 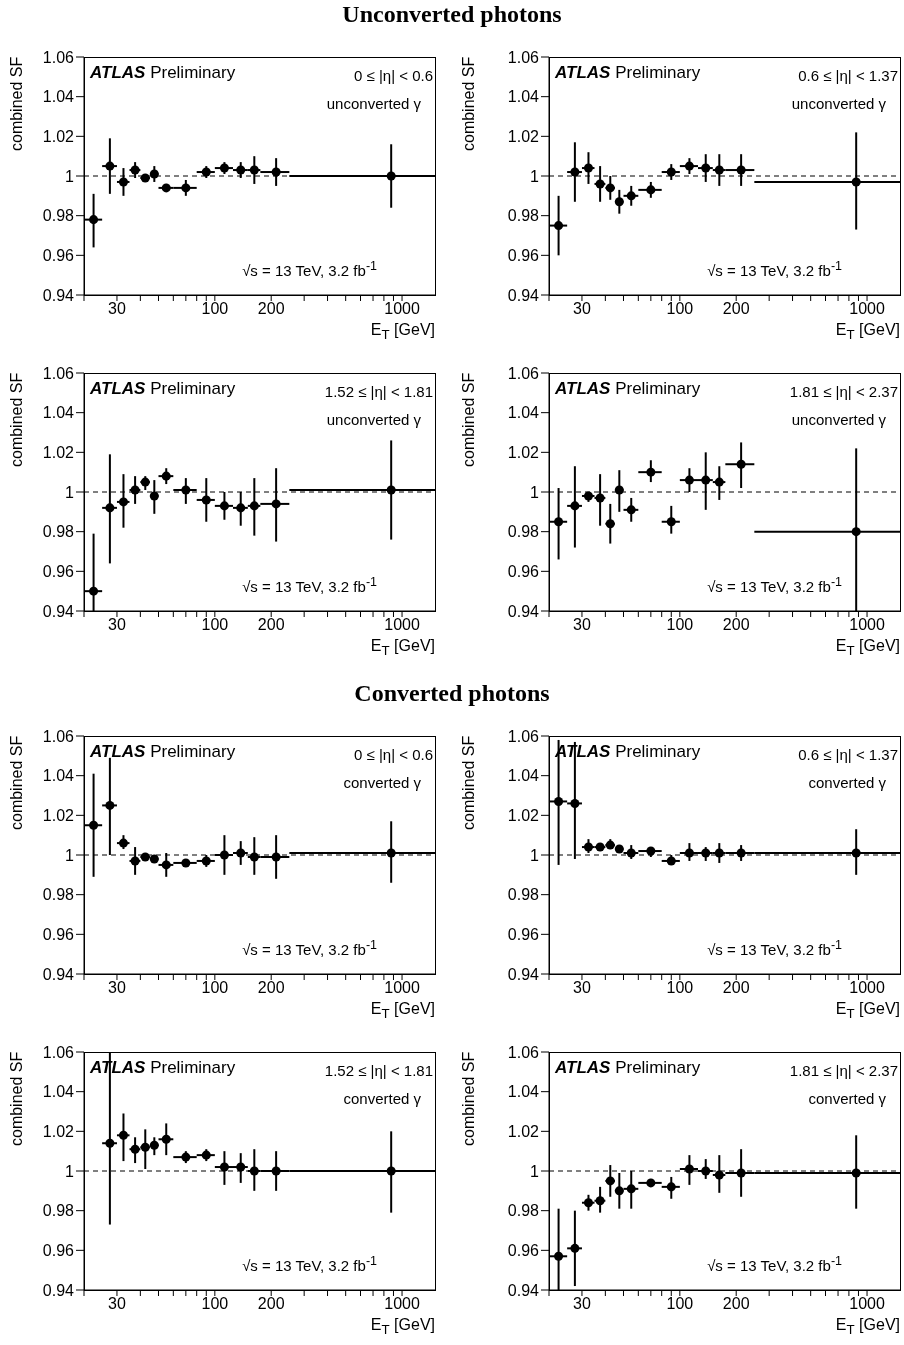 What do you see at coordinates (393, 75) in the screenshot?
I see `annotation: 0 ≤ |η| < 0.6` at bounding box center [393, 75].